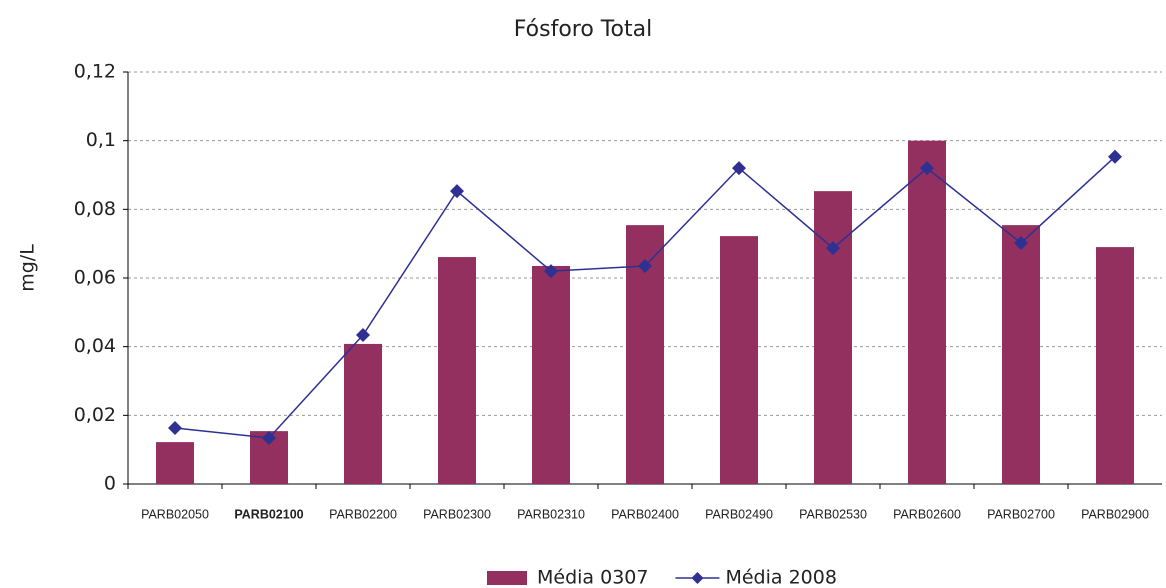  I want to click on y-axis-label: mg/L, so click(28, 268).